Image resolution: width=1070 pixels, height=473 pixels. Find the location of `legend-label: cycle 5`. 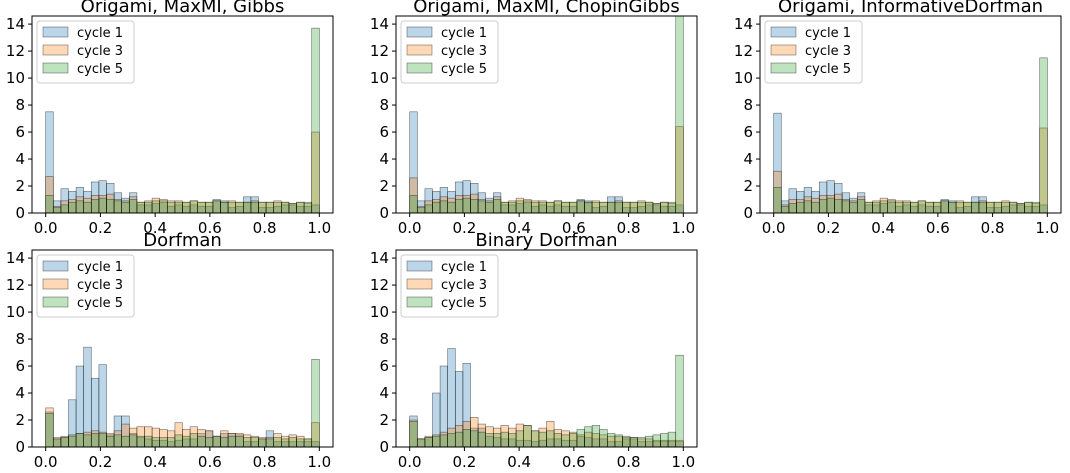

legend-label: cycle 5 is located at coordinates (828, 69).